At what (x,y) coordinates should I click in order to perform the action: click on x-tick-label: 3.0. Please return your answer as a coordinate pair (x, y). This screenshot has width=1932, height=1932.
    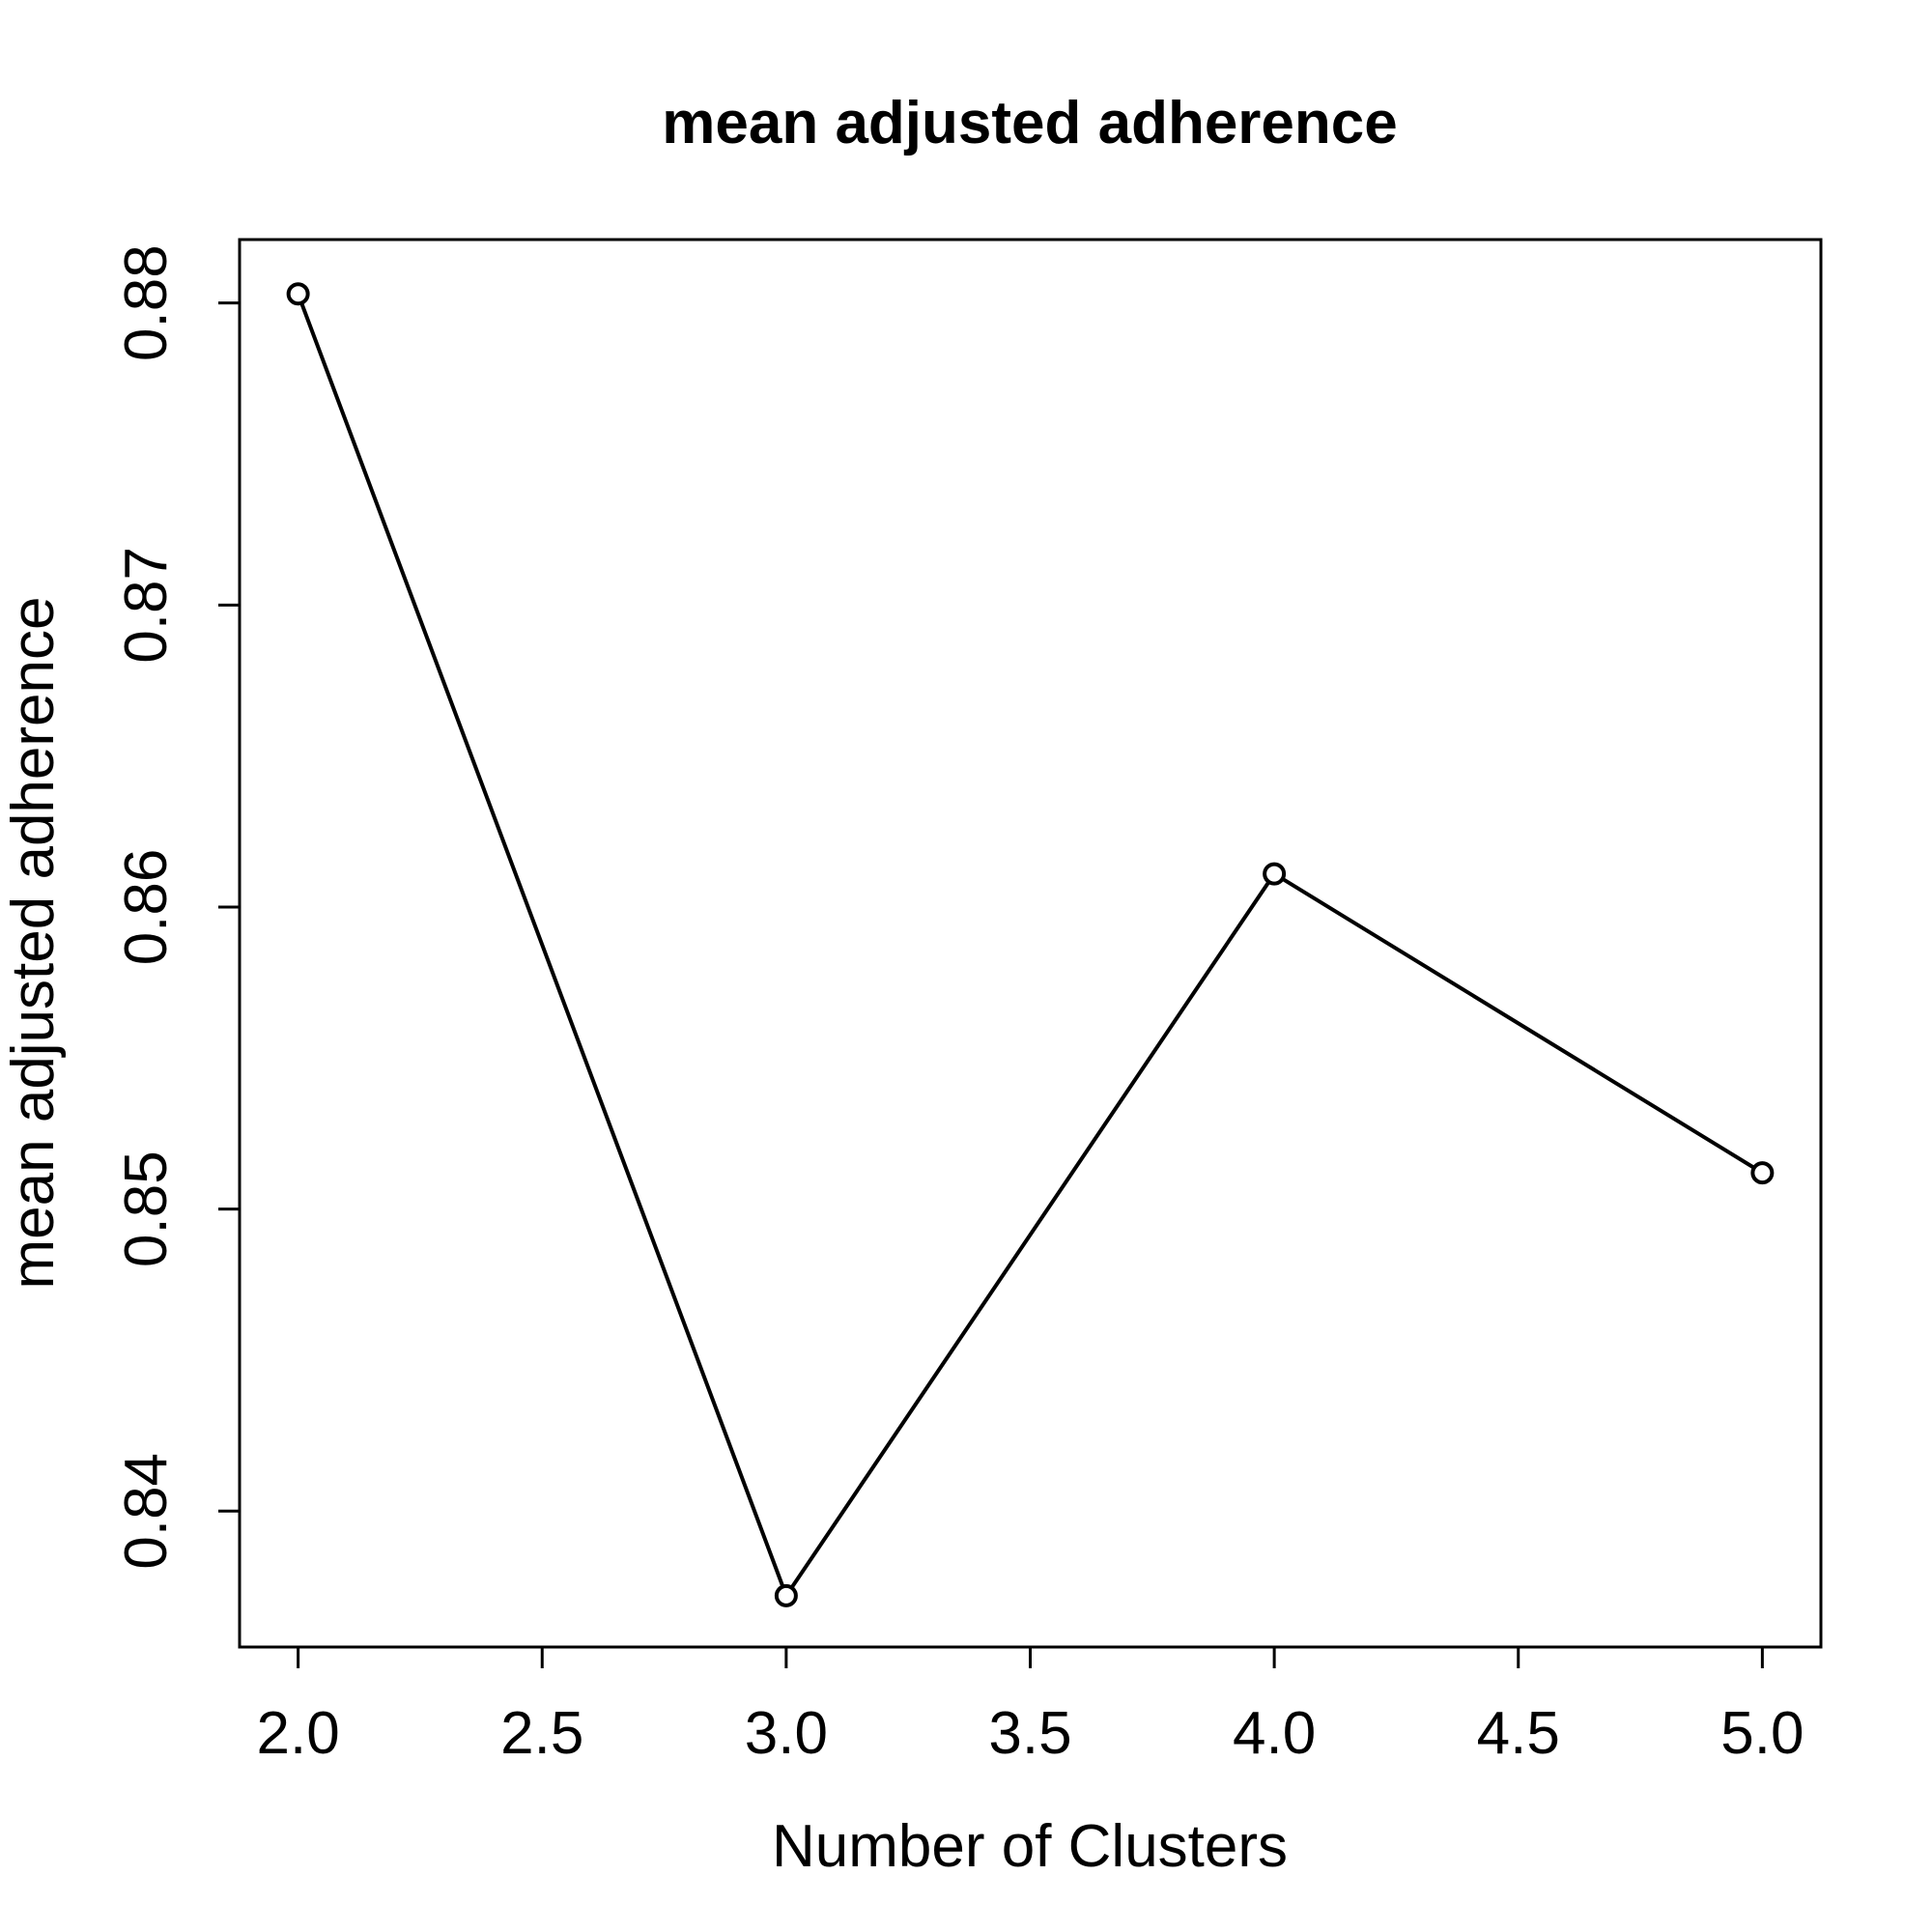
    Looking at the image, I should click on (786, 1733).